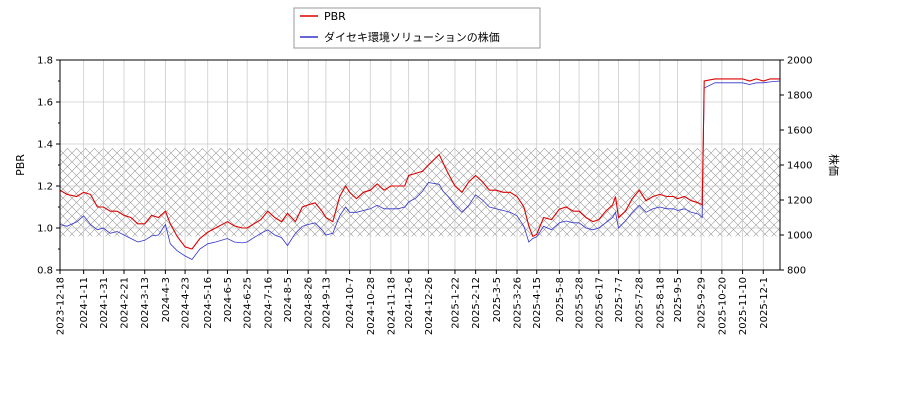 The image size is (900, 400). What do you see at coordinates (45, 187) in the screenshot?
I see `y-left-tick-label: 1.2` at bounding box center [45, 187].